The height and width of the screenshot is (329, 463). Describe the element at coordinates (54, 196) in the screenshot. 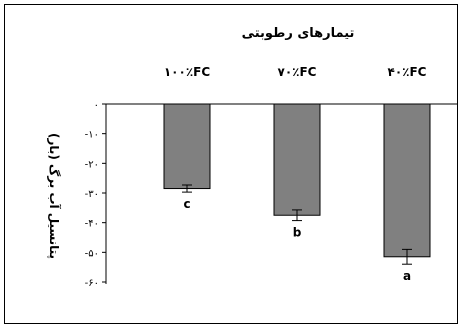

I see `y-axis-label: پتانسیل آب برگ (بار)` at that location.